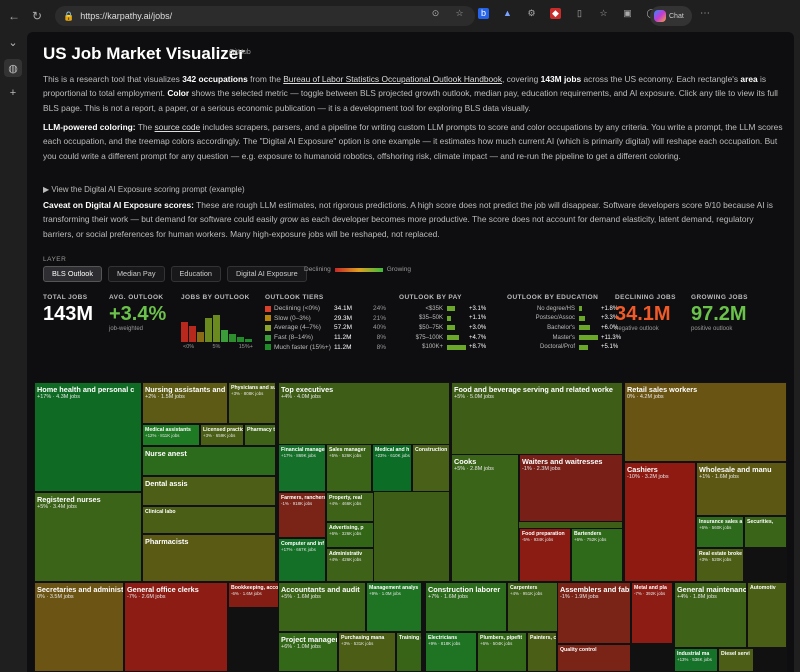 This screenshot has width=800, height=672. What do you see at coordinates (705, 13) in the screenshot?
I see `more-menu-icon: ⋯` at bounding box center [705, 13].